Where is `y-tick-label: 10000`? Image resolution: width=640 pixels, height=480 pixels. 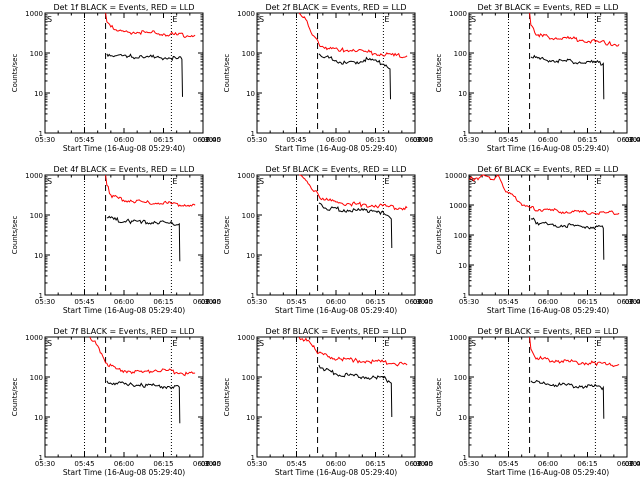
y-tick-label: 10000 is located at coordinates (456, 176).